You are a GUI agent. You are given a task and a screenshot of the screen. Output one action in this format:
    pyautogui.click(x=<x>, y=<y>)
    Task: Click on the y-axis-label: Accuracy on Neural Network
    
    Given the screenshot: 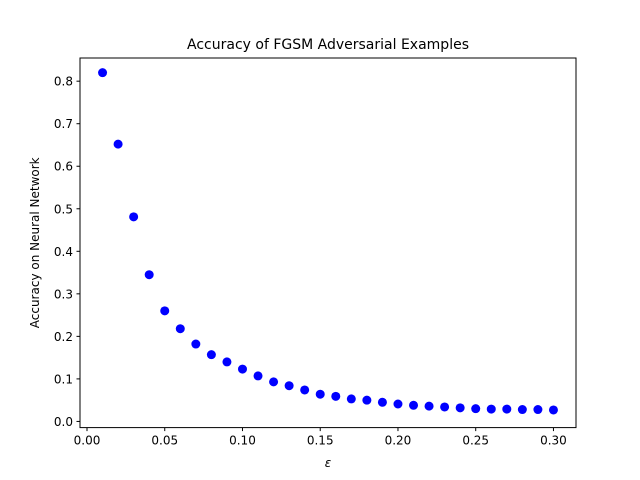 What is the action you would take?
    pyautogui.click(x=35, y=242)
    